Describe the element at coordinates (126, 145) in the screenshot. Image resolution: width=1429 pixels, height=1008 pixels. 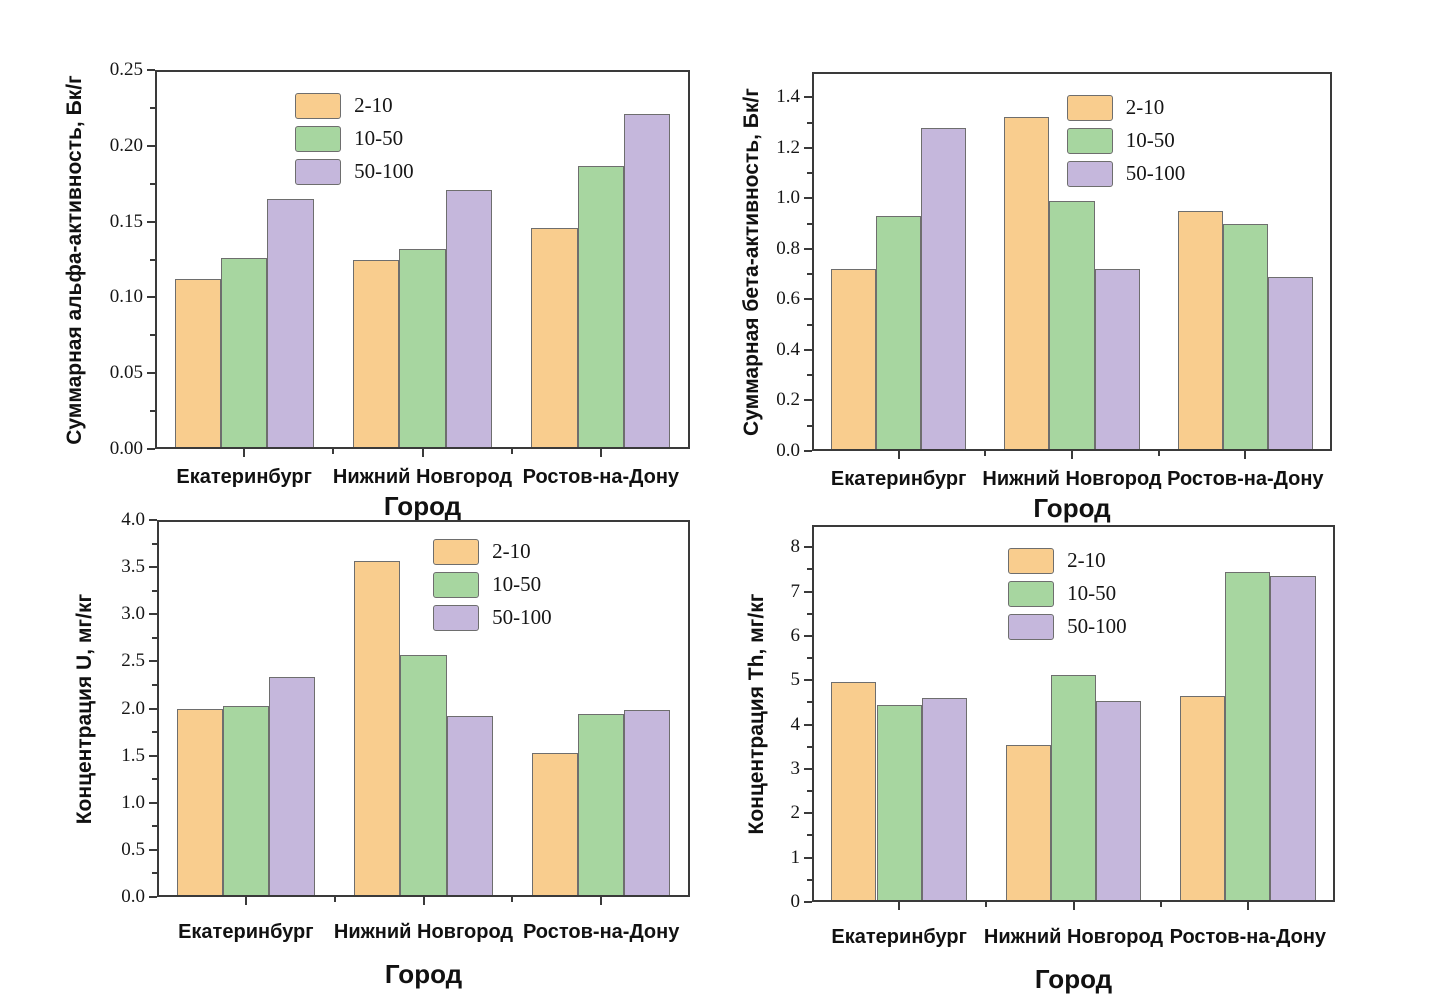
I see `y-tick-label: 0.20` at that location.